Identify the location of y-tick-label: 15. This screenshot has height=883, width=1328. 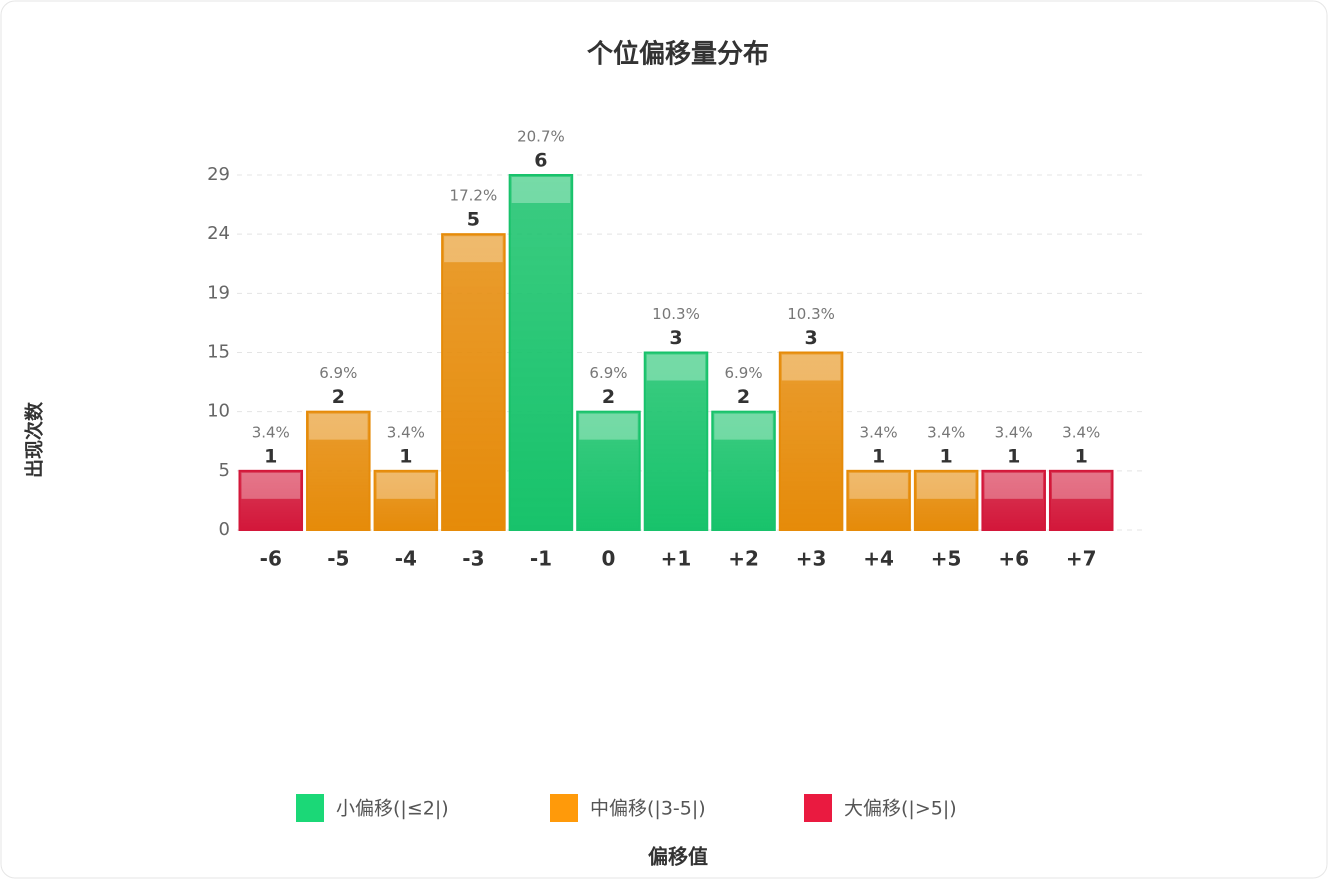
(218, 352).